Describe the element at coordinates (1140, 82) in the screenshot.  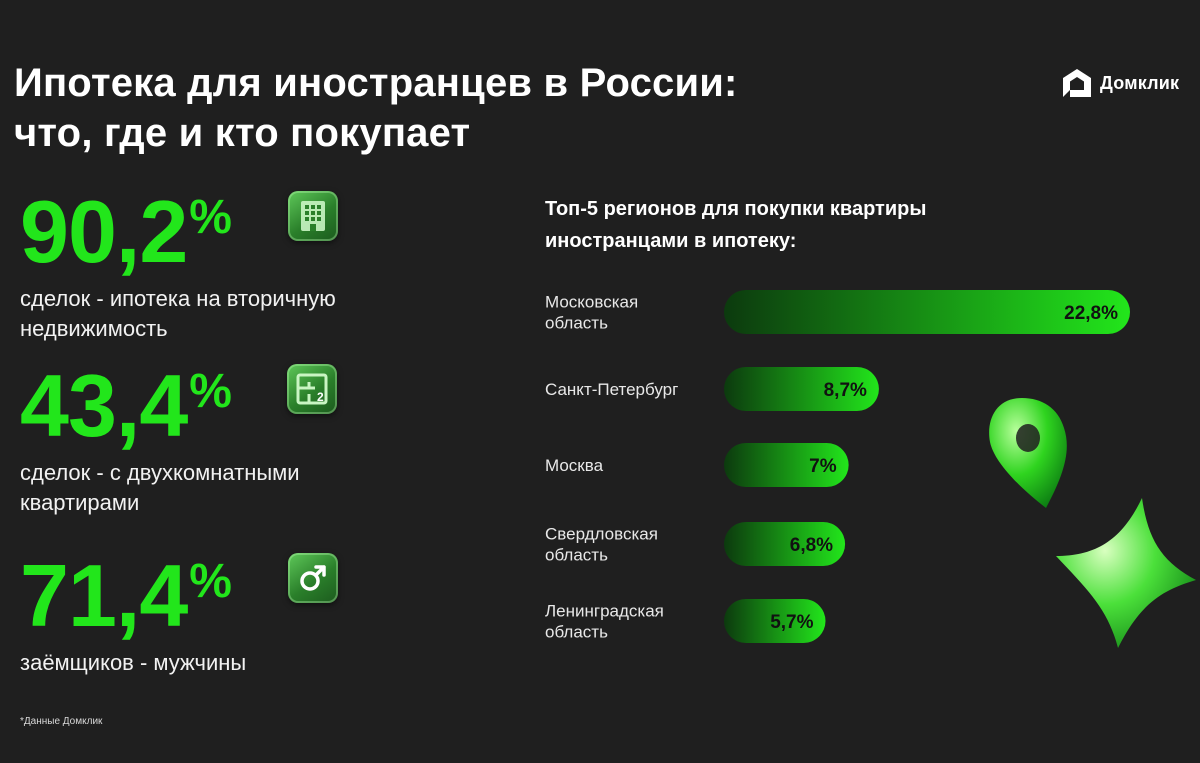
I see `brand-name: Домклик` at that location.